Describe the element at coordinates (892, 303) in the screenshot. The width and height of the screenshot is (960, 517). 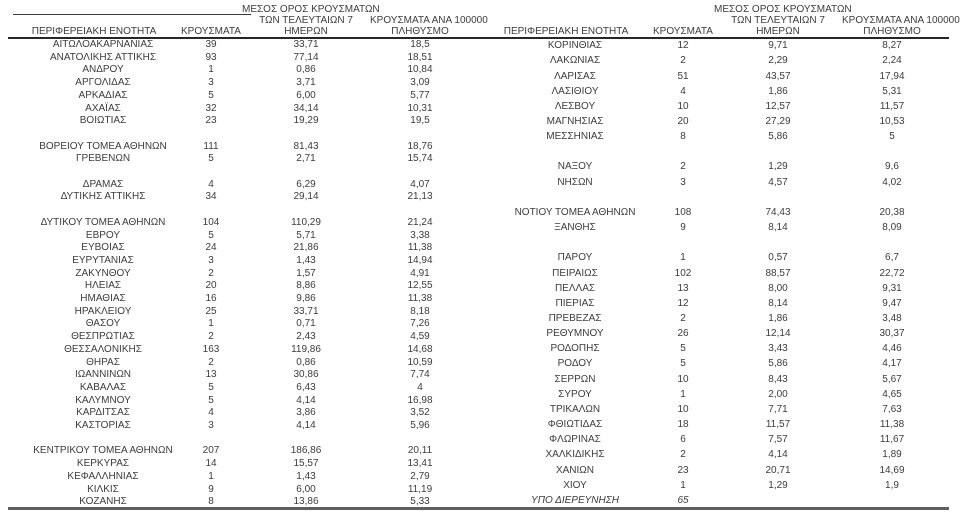
I see `per100k-cell: 9,47` at that location.